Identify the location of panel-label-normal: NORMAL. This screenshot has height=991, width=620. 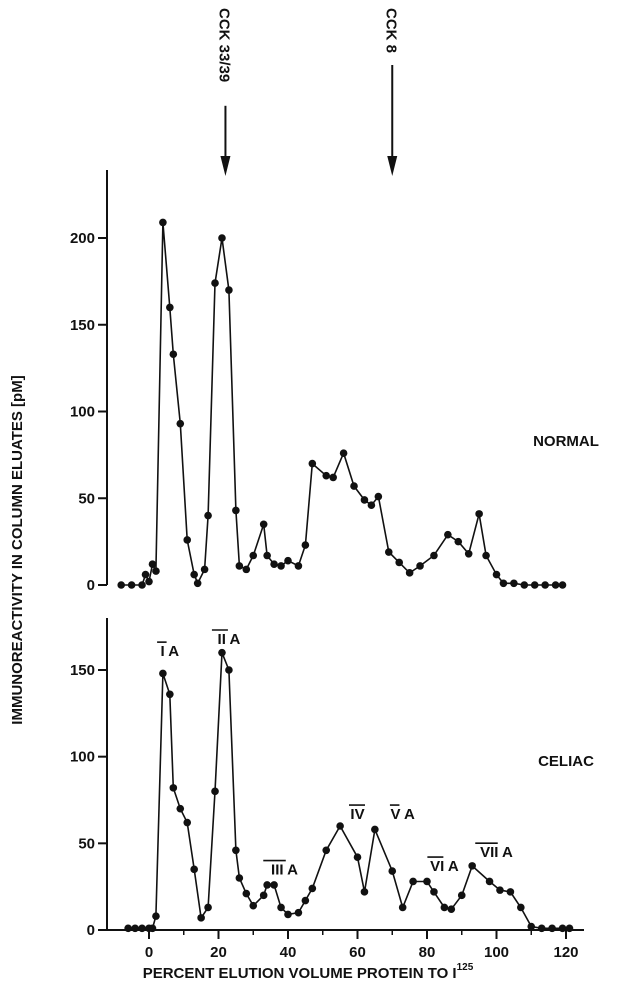
(566, 441).